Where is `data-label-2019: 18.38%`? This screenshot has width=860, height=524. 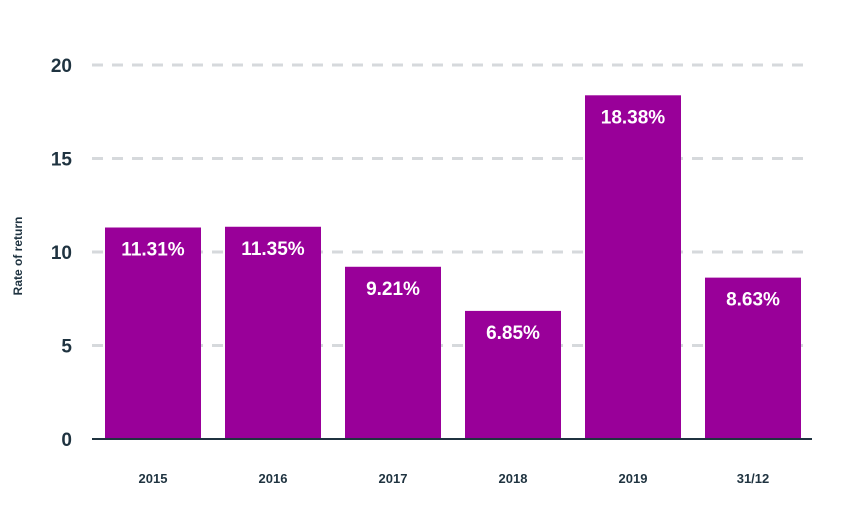 data-label-2019: 18.38% is located at coordinates (633, 117).